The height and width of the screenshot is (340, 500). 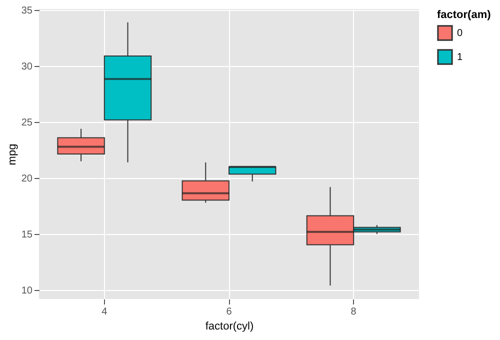 What do you see at coordinates (27, 291) in the screenshot?
I see `y-tick-label: 10` at bounding box center [27, 291].